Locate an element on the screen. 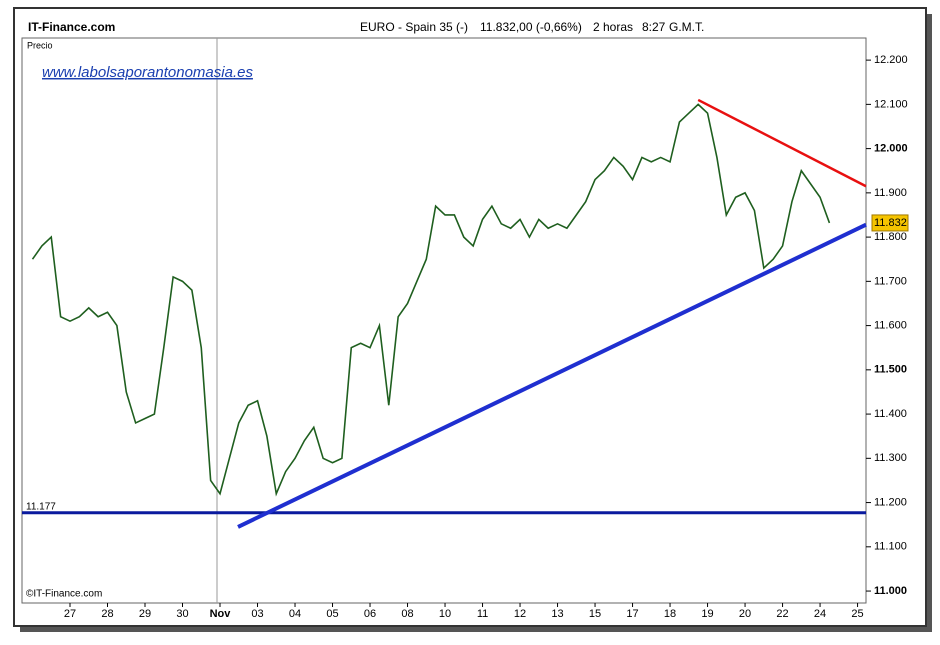  x-tick-label: 22 is located at coordinates (782, 614).